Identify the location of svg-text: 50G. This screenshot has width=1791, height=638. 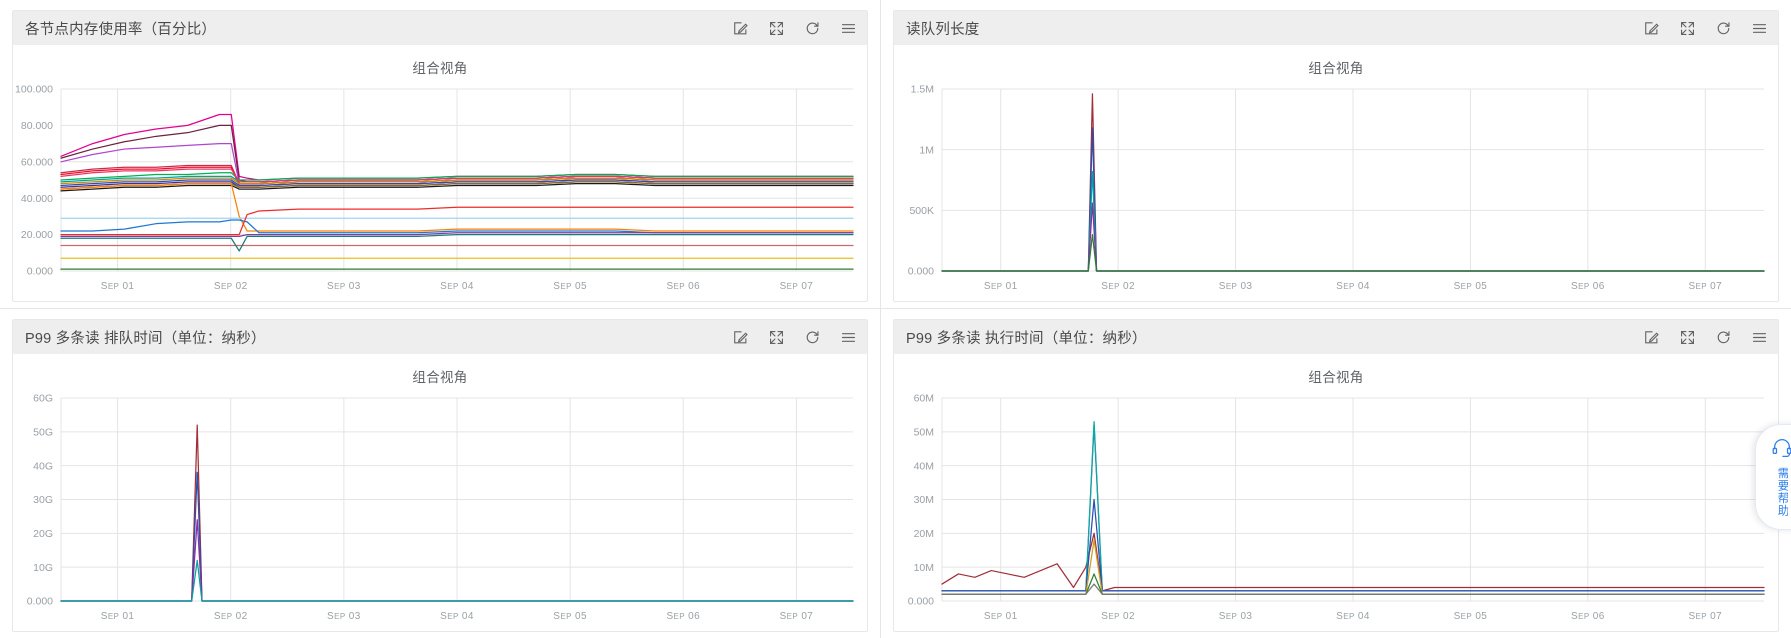
(43, 432).